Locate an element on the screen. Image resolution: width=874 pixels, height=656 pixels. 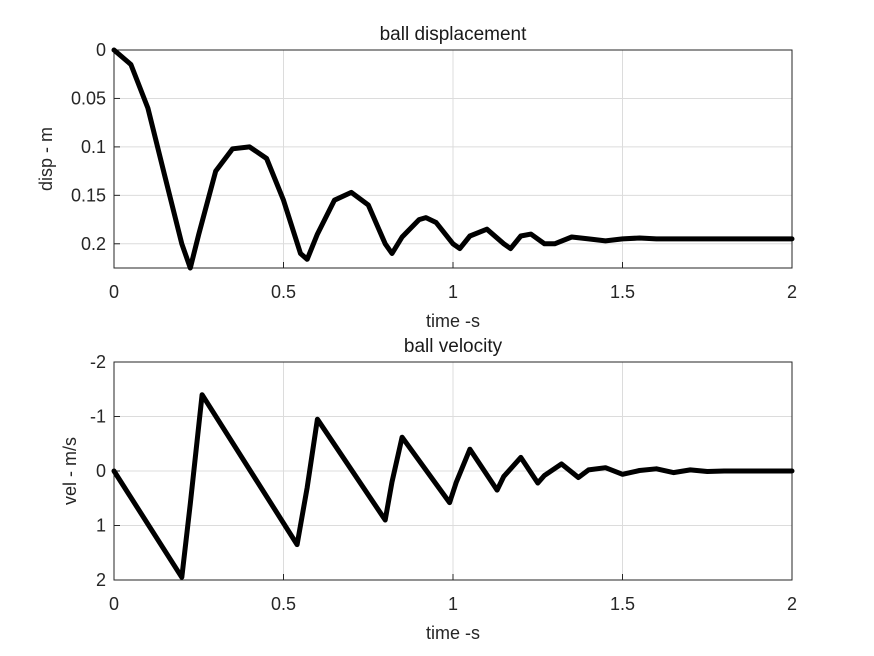
velocity-x-label: time -s is located at coordinates (453, 633).